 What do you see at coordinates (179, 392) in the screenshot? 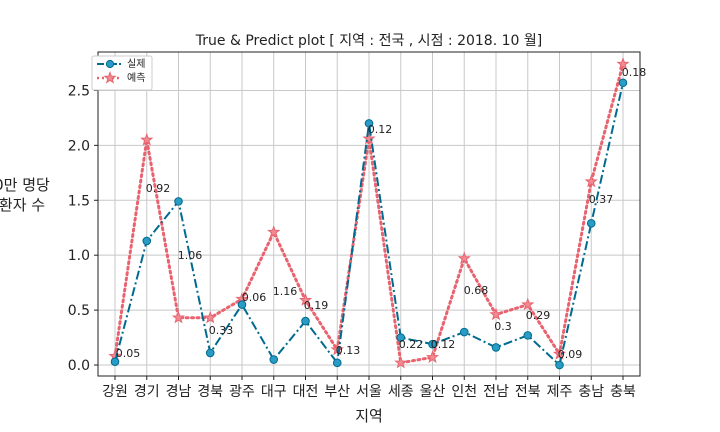
I see `x-tick-label: 경남` at bounding box center [179, 392].